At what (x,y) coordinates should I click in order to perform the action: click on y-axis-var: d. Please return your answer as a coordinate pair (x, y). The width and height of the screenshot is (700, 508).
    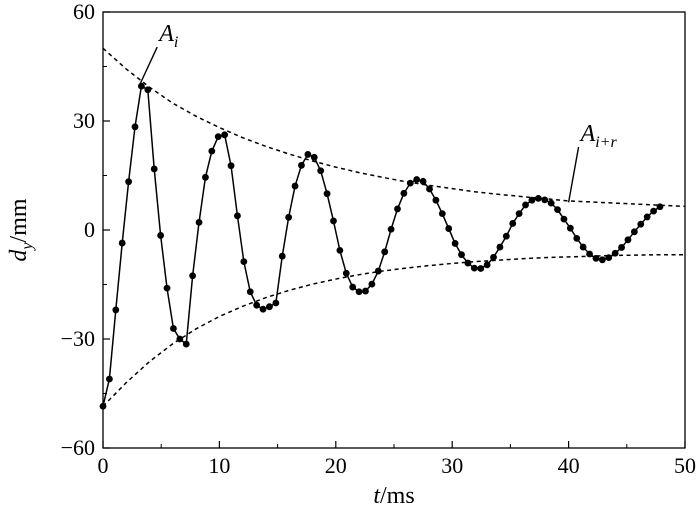
    Looking at the image, I should click on (19, 255).